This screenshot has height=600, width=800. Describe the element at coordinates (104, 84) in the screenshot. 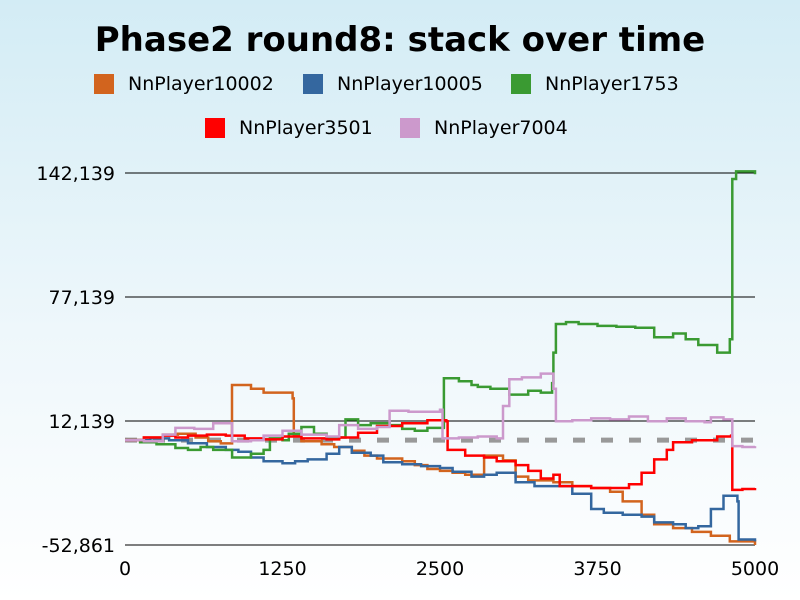

I see `legend-swatch-nnplayer10002` at that location.